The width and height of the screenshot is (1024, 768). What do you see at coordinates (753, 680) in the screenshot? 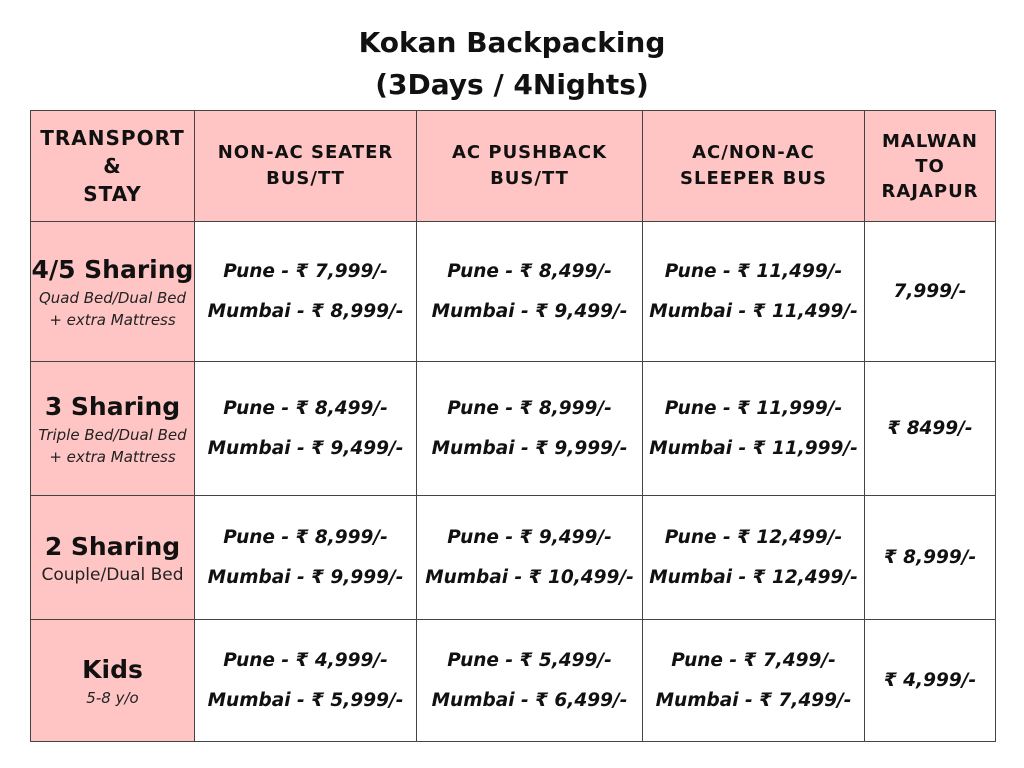
I see `price-cell: Pune - ₹ 7,499/- Mumbai - ₹ 7,499/-` at bounding box center [753, 680].